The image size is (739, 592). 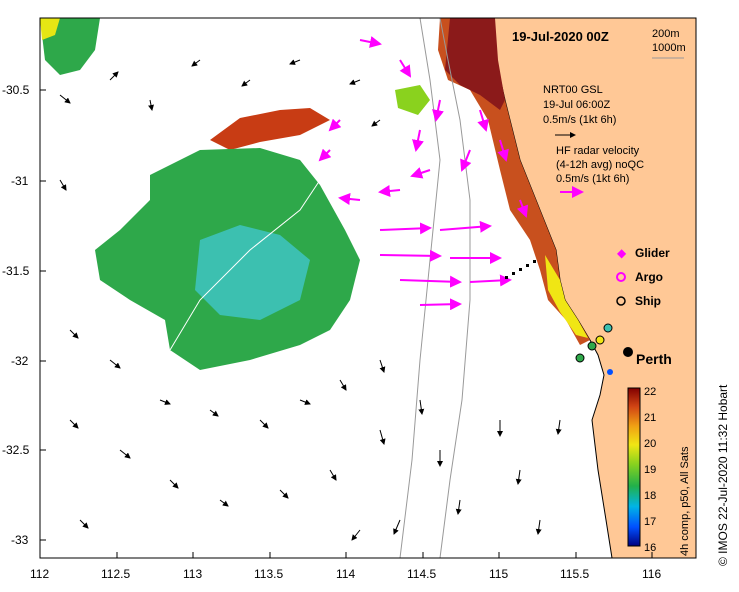 I want to click on hf-line3: 0.5m/s (1kt 6h), so click(x=592, y=179).